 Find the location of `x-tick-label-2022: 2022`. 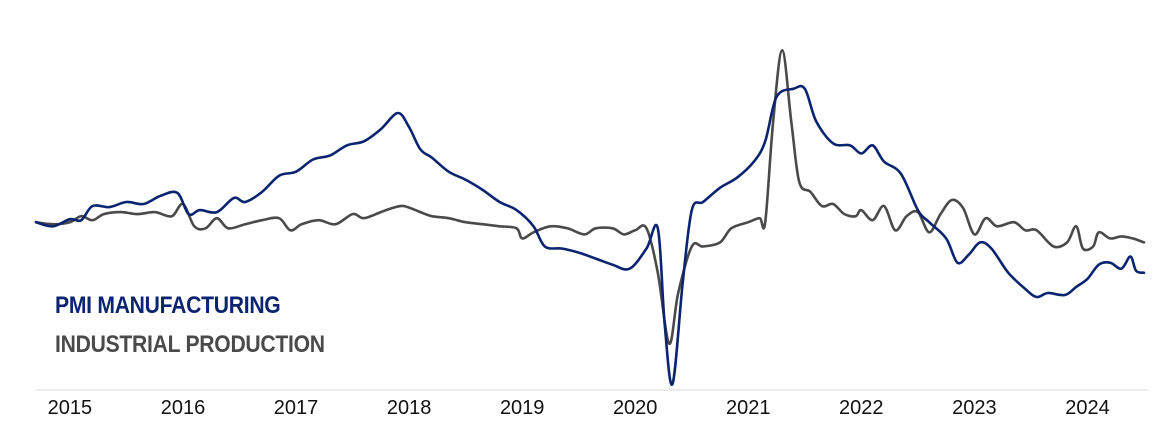

x-tick-label-2022: 2022 is located at coordinates (861, 408).